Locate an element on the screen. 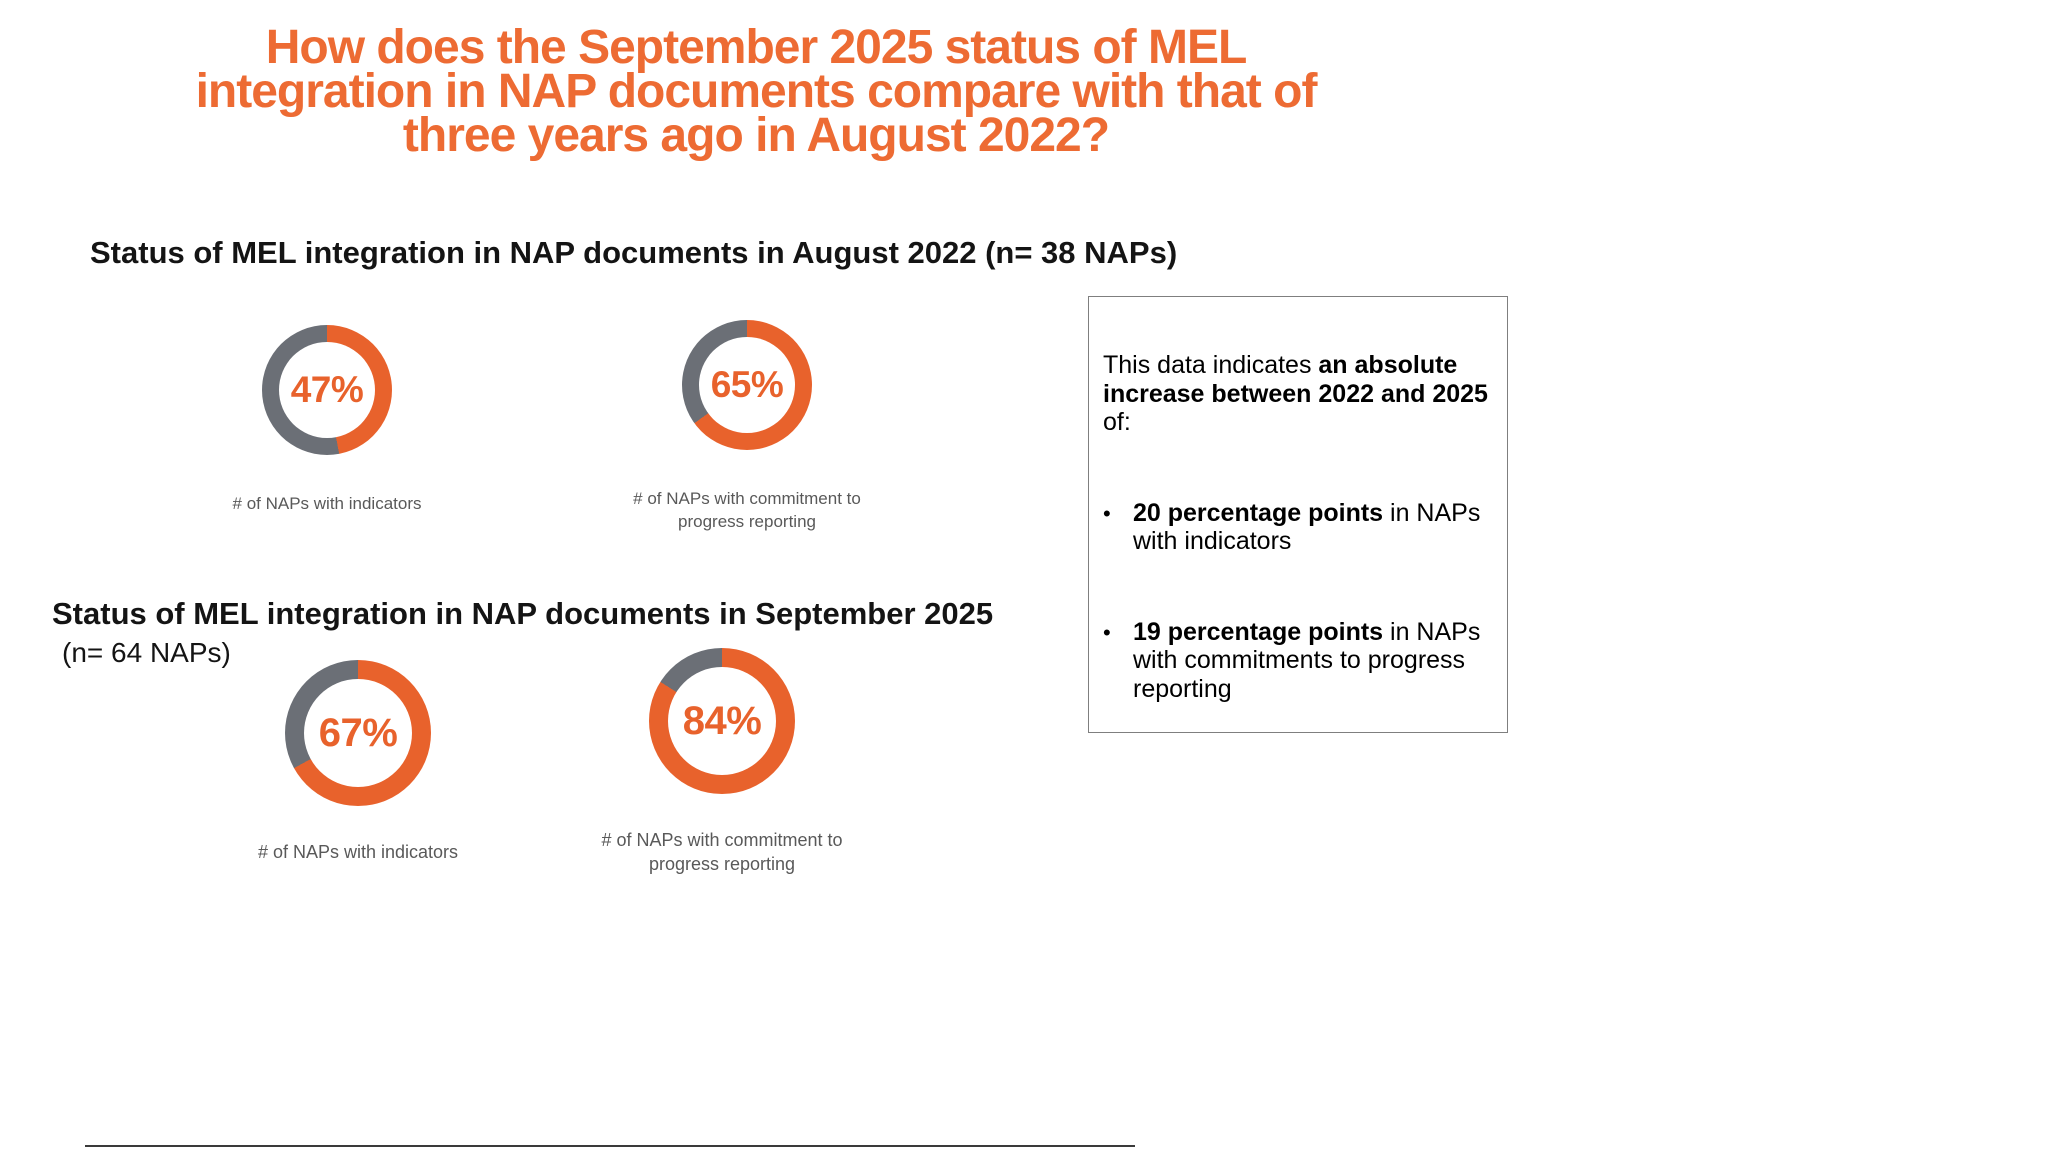  section-subheading-2025: (n= 64 NAPs) is located at coordinates (146, 652).